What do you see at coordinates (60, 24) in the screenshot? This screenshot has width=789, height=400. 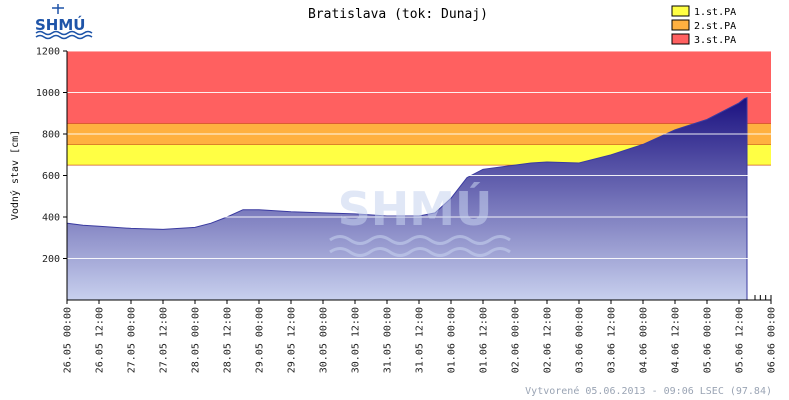 I see `logo-text: SHMÚ` at bounding box center [60, 24].